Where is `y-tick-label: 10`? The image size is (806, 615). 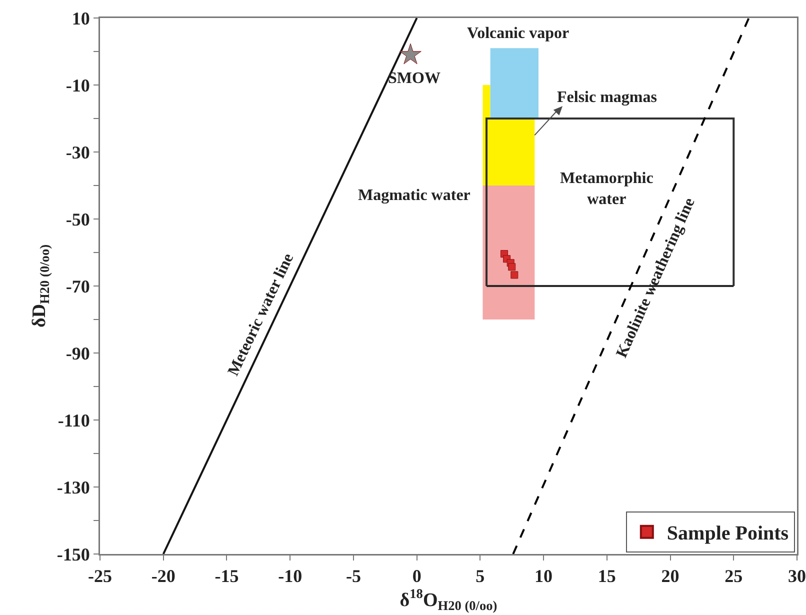 y-tick-label: 10 is located at coordinates (81, 18).